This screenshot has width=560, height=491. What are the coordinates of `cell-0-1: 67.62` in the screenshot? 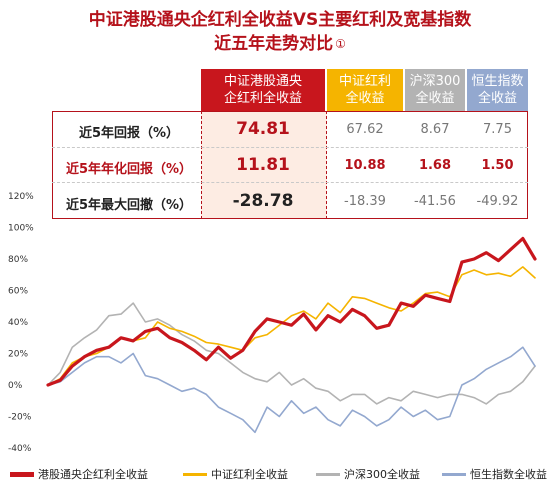 It's located at (365, 129).